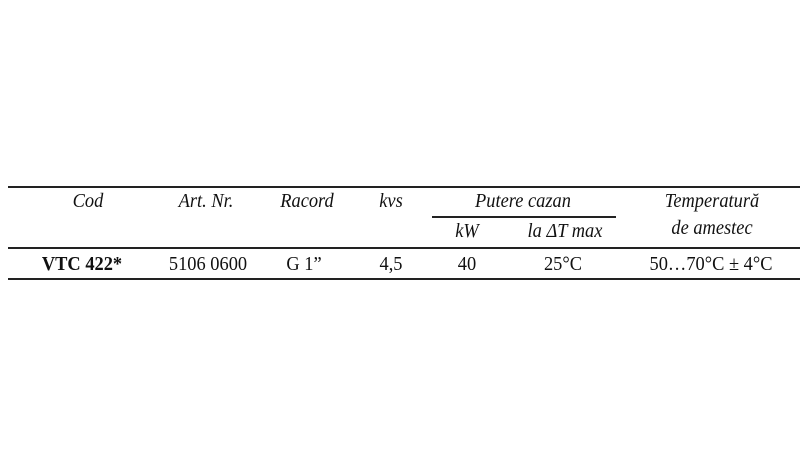  I want to click on putere-subheader-rule, so click(524, 217).